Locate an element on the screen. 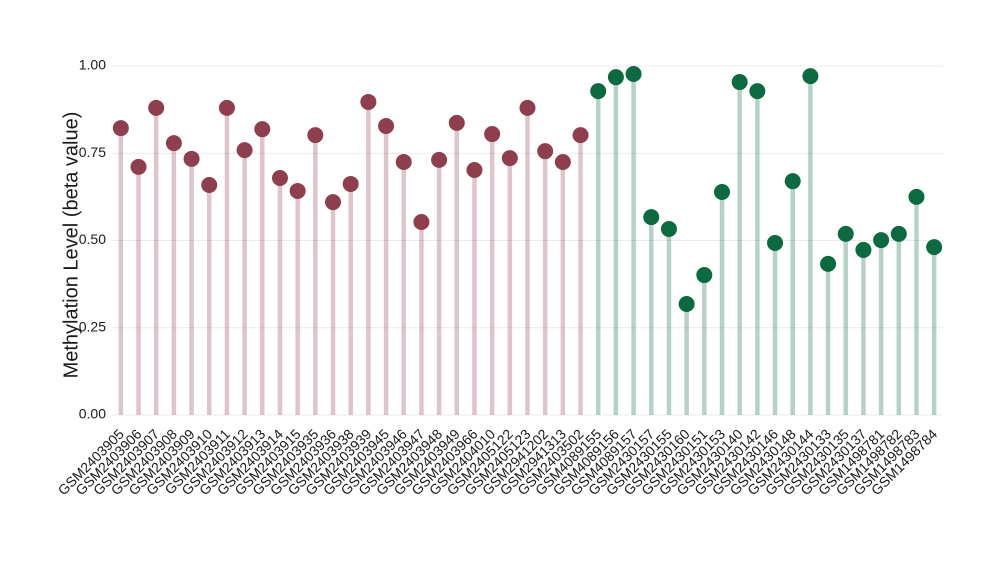 The image size is (1000, 580). y-tick-label: 0.75 is located at coordinates (92, 152).